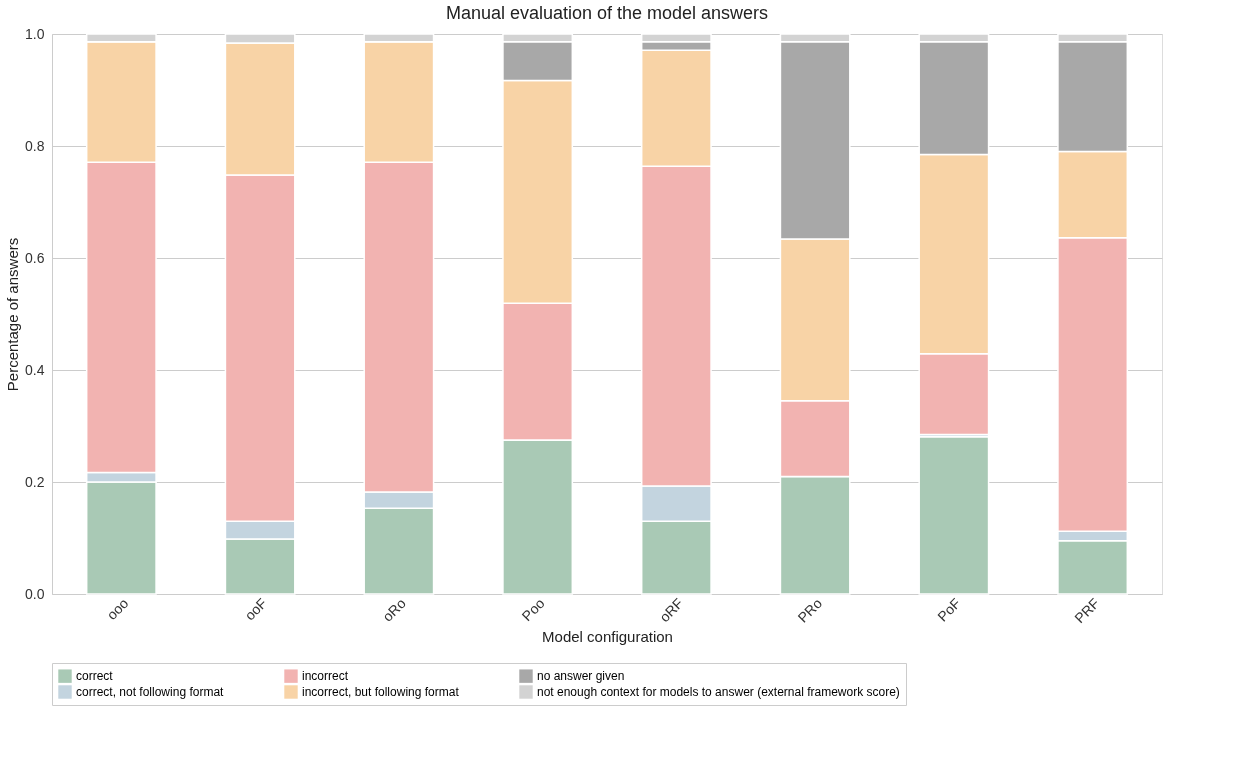  What do you see at coordinates (150, 692) in the screenshot?
I see `legend-label: correct, not following format` at bounding box center [150, 692].